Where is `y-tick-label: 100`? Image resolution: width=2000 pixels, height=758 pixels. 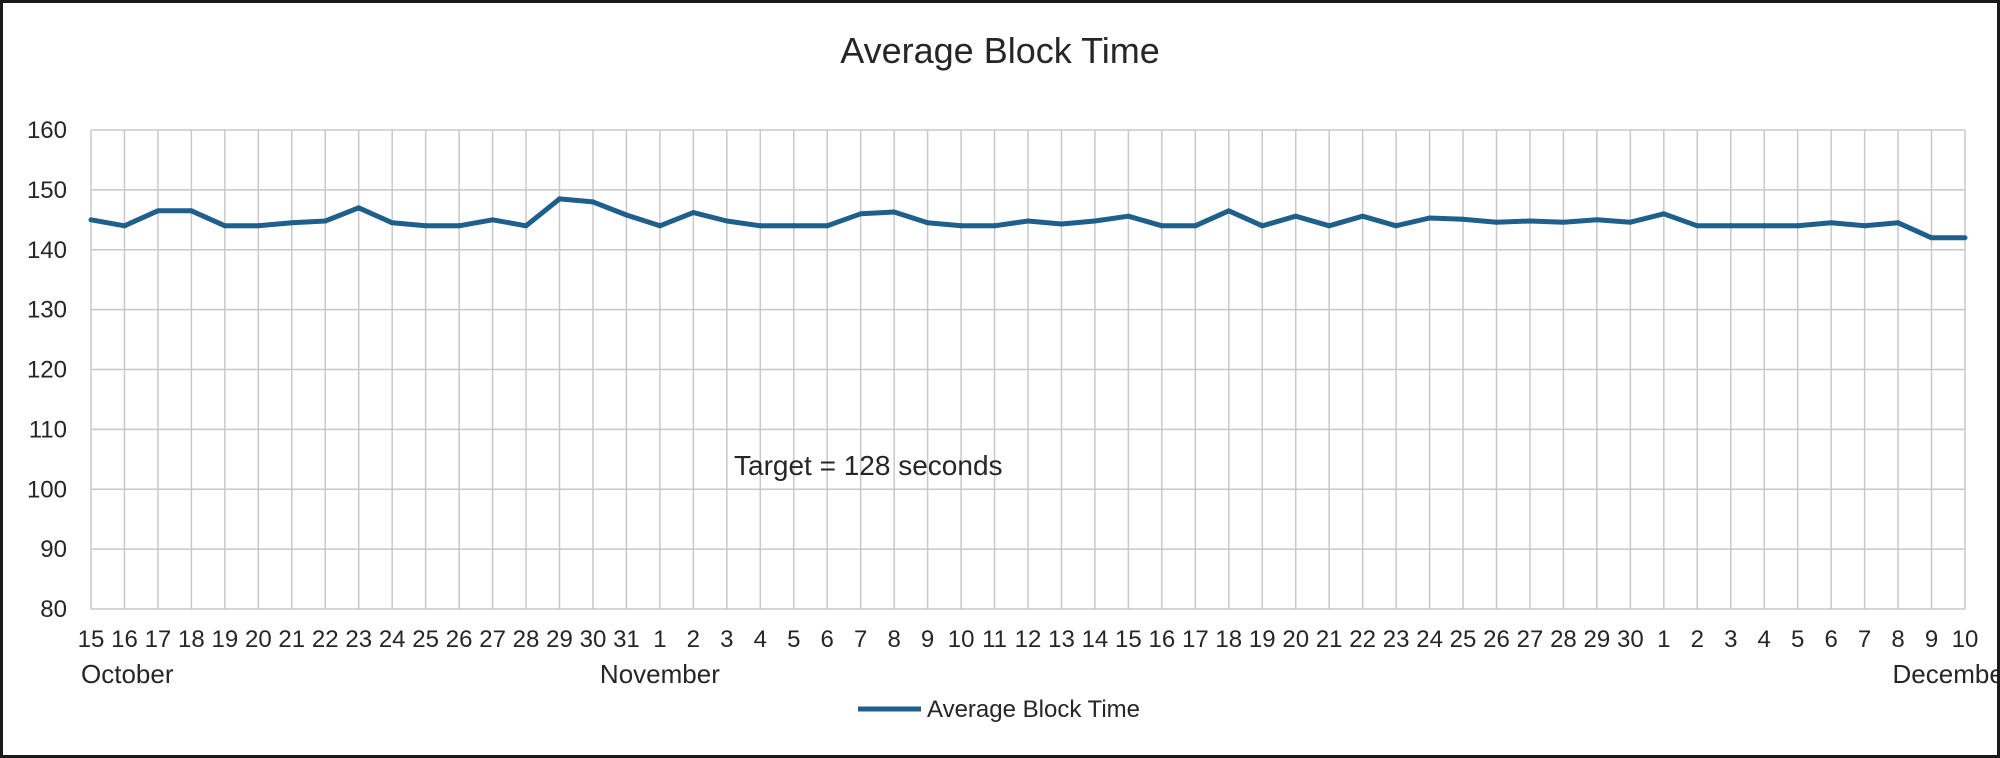
y-tick-label: 100 is located at coordinates (47, 489).